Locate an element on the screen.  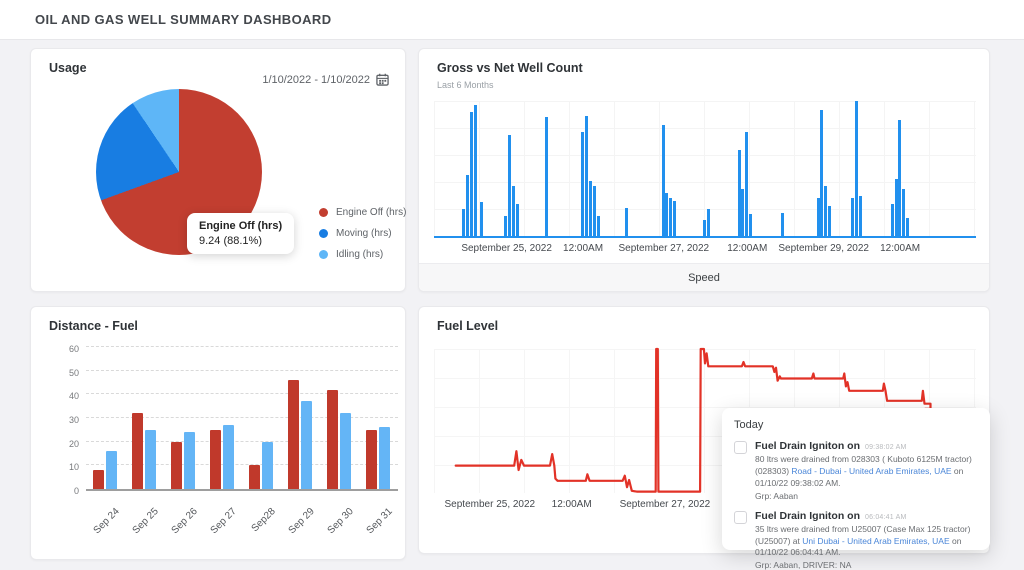
legend-item-moving: Moving (hrs) is located at coordinates (362, 233).